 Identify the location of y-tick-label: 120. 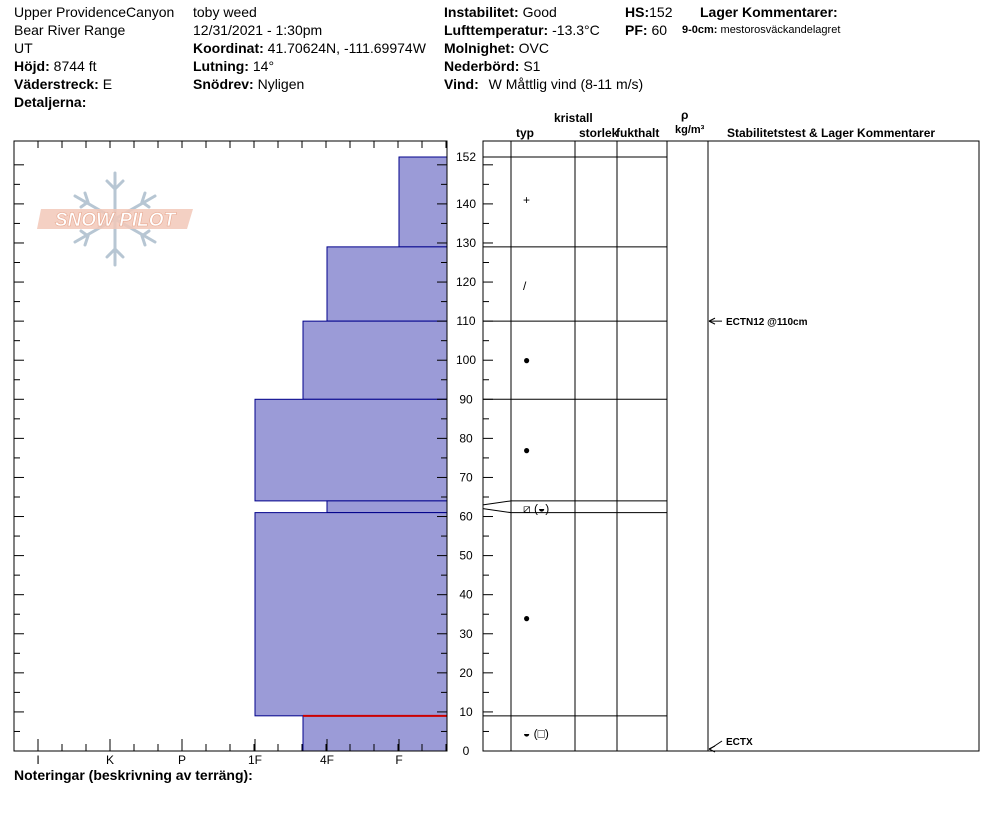
(466, 282).